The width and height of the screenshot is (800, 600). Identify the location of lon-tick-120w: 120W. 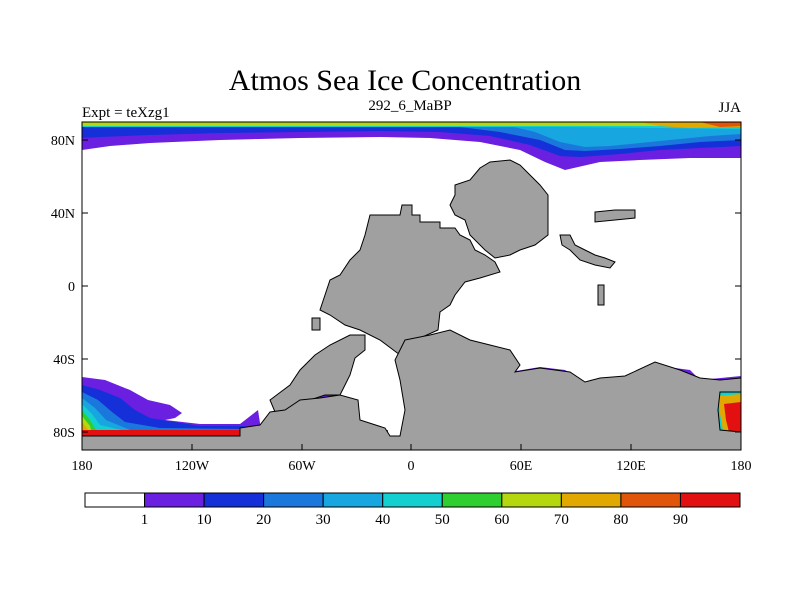
(192, 466).